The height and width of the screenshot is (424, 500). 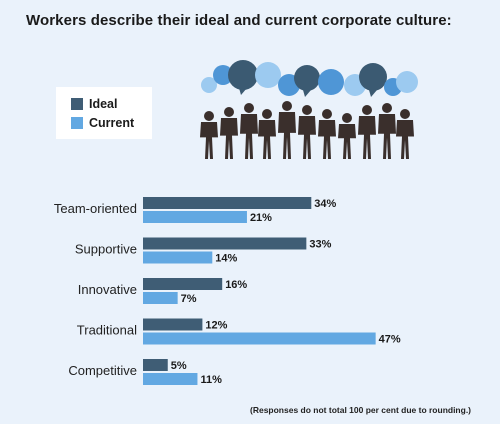 I want to click on data-label: 11%, so click(x=211, y=380).